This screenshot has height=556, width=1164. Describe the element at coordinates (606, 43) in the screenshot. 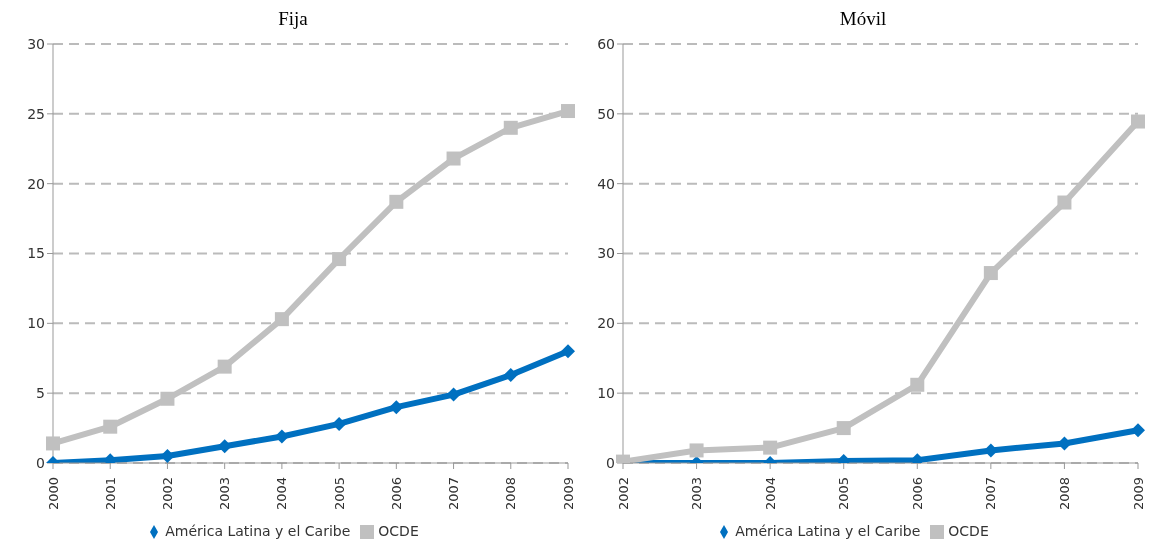

I see `y-tick-label: 60` at that location.